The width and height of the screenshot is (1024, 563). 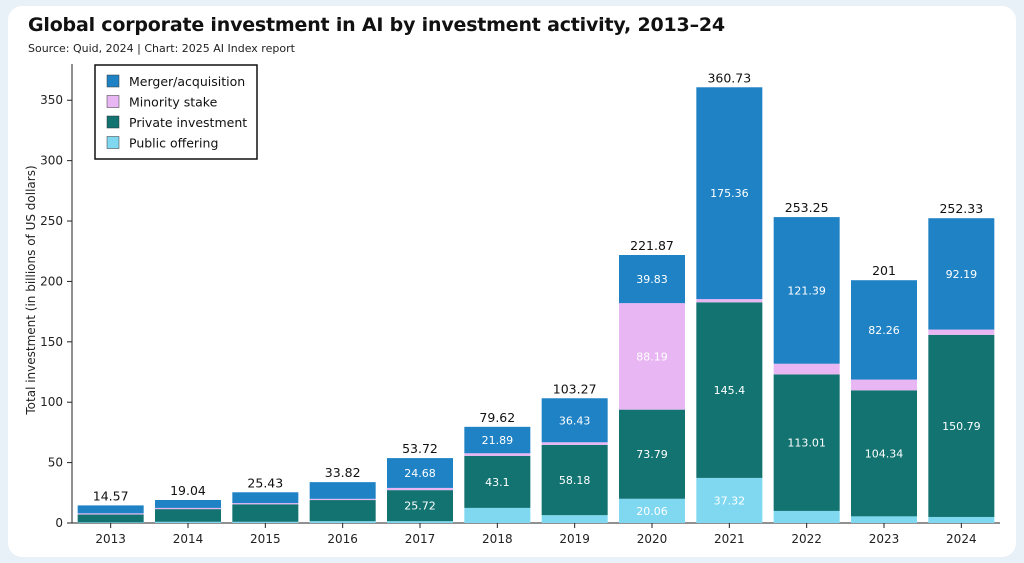 I want to click on legend-label-merger-acquisition: Merger/acquisition, so click(x=187, y=81).